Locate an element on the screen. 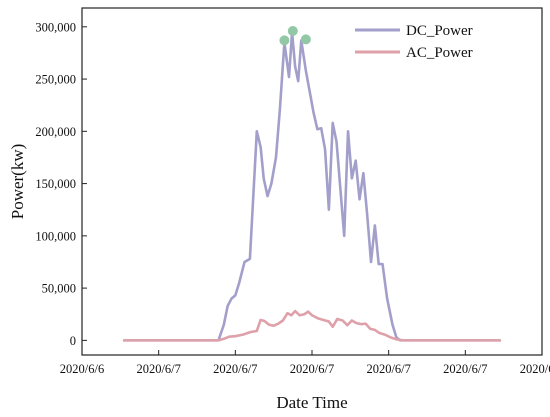 This screenshot has width=550, height=417. legend-label-ac-power: AC_Power is located at coordinates (439, 53).